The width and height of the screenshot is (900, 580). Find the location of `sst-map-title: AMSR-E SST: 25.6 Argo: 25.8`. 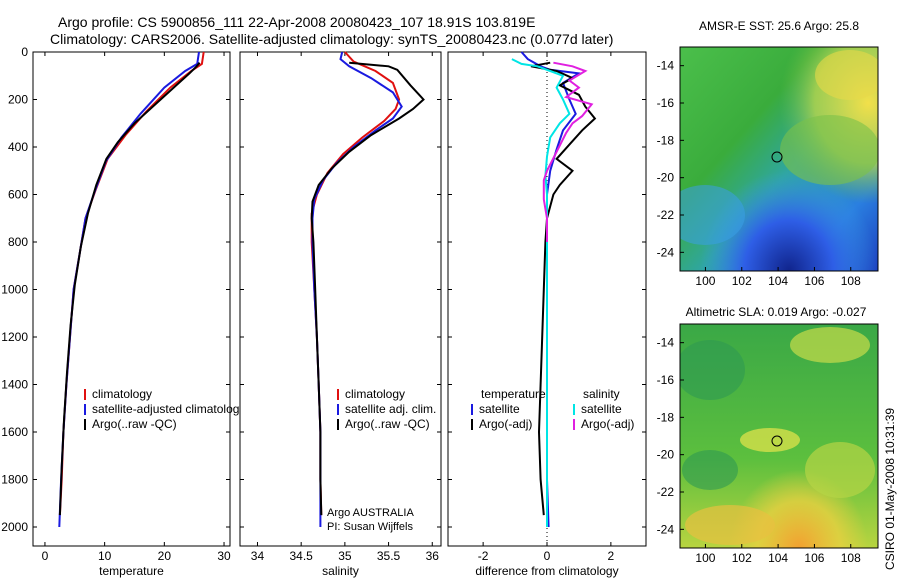

sst-map-title: AMSR-E SST: 25.6 Argo: 25.8 is located at coordinates (779, 26).